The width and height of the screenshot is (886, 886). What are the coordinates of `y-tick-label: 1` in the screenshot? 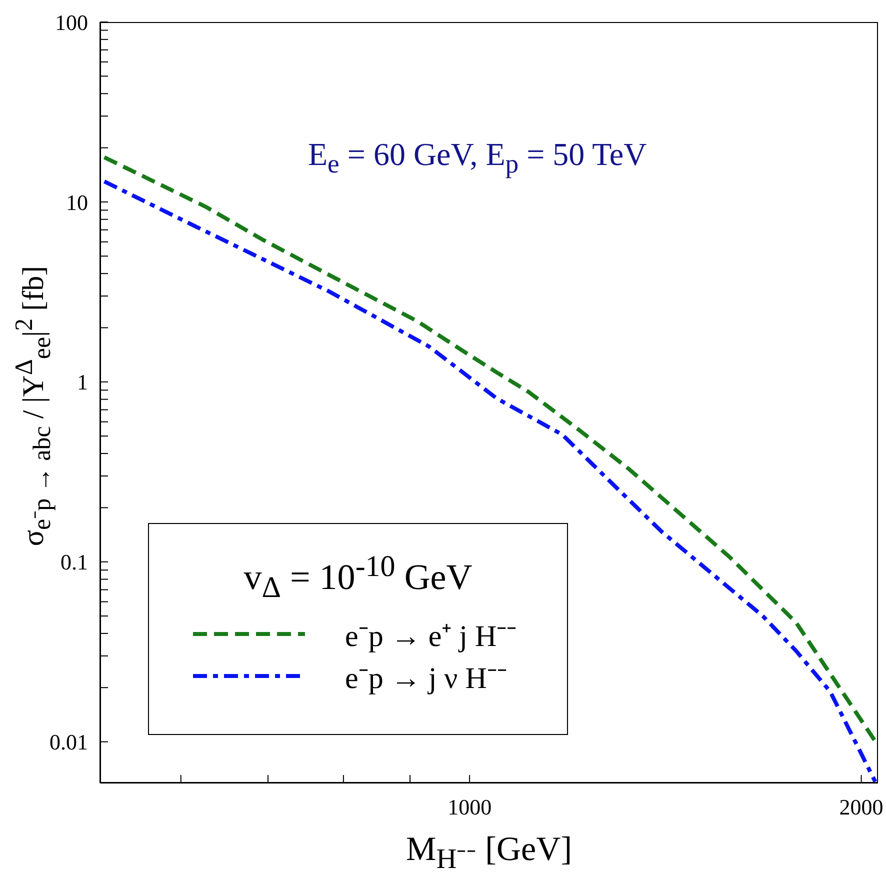 It's located at (82, 382).